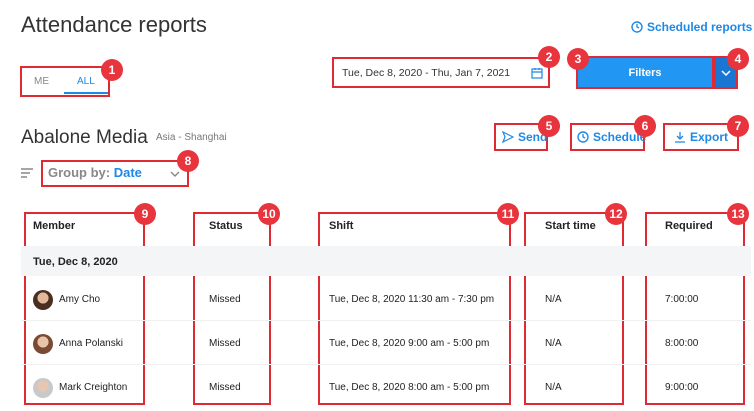  I want to click on required-column-highlight, so click(695, 308).